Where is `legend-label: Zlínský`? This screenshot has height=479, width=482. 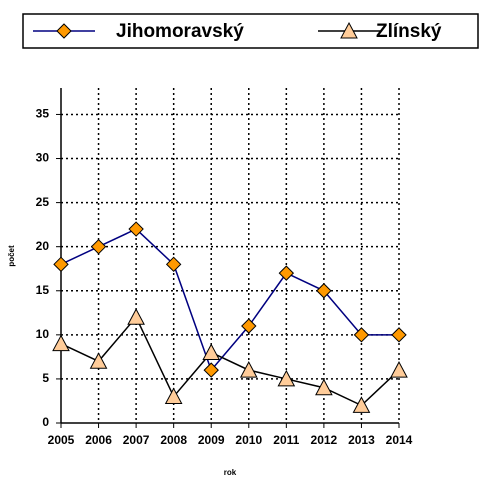 legend-label: Zlínský is located at coordinates (409, 31).